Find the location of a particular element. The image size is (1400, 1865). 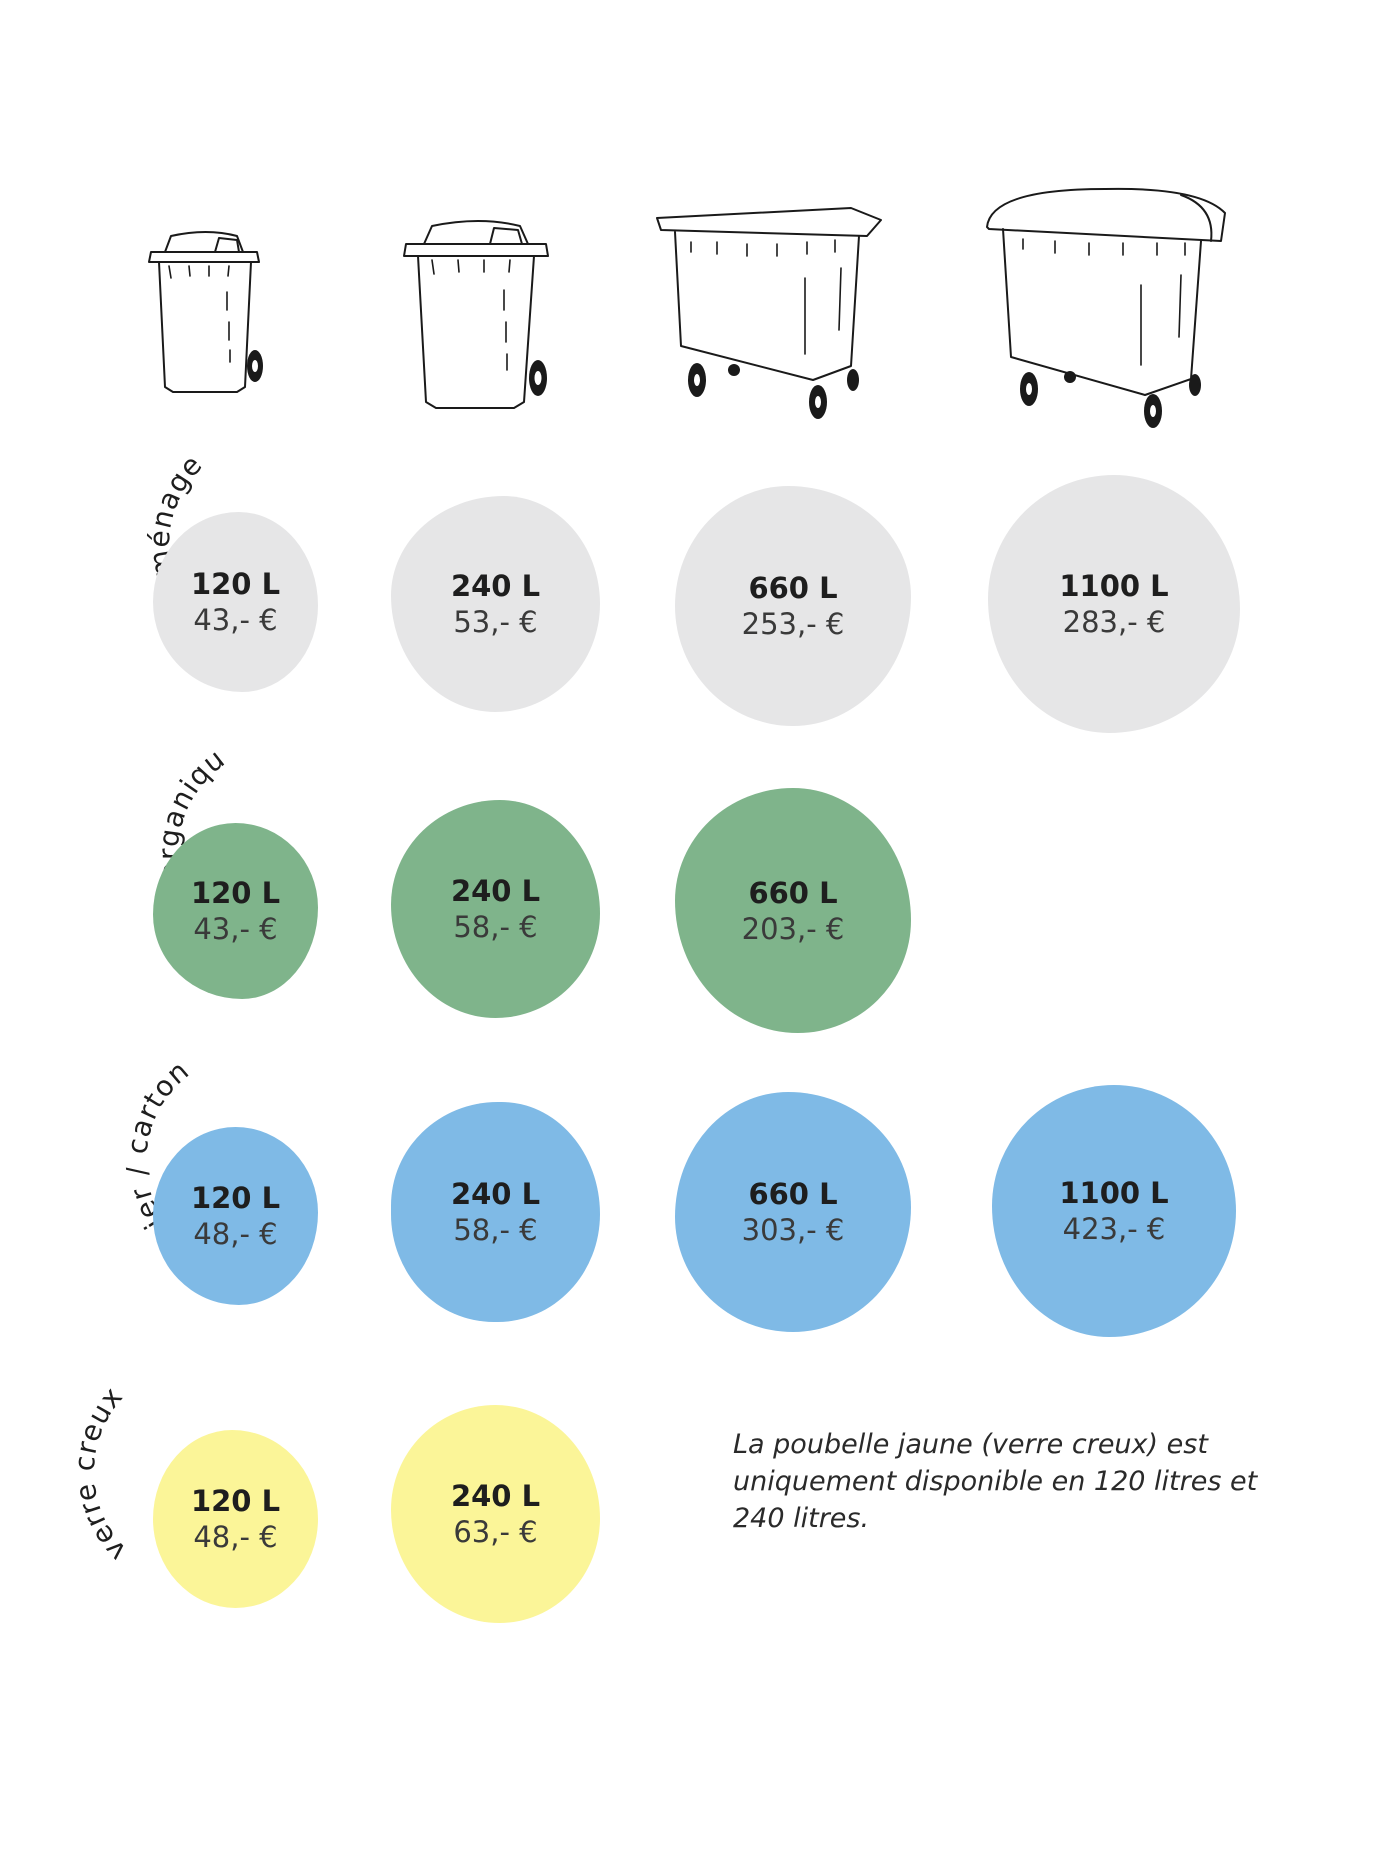

price-label: 283,- € is located at coordinates (1114, 622).